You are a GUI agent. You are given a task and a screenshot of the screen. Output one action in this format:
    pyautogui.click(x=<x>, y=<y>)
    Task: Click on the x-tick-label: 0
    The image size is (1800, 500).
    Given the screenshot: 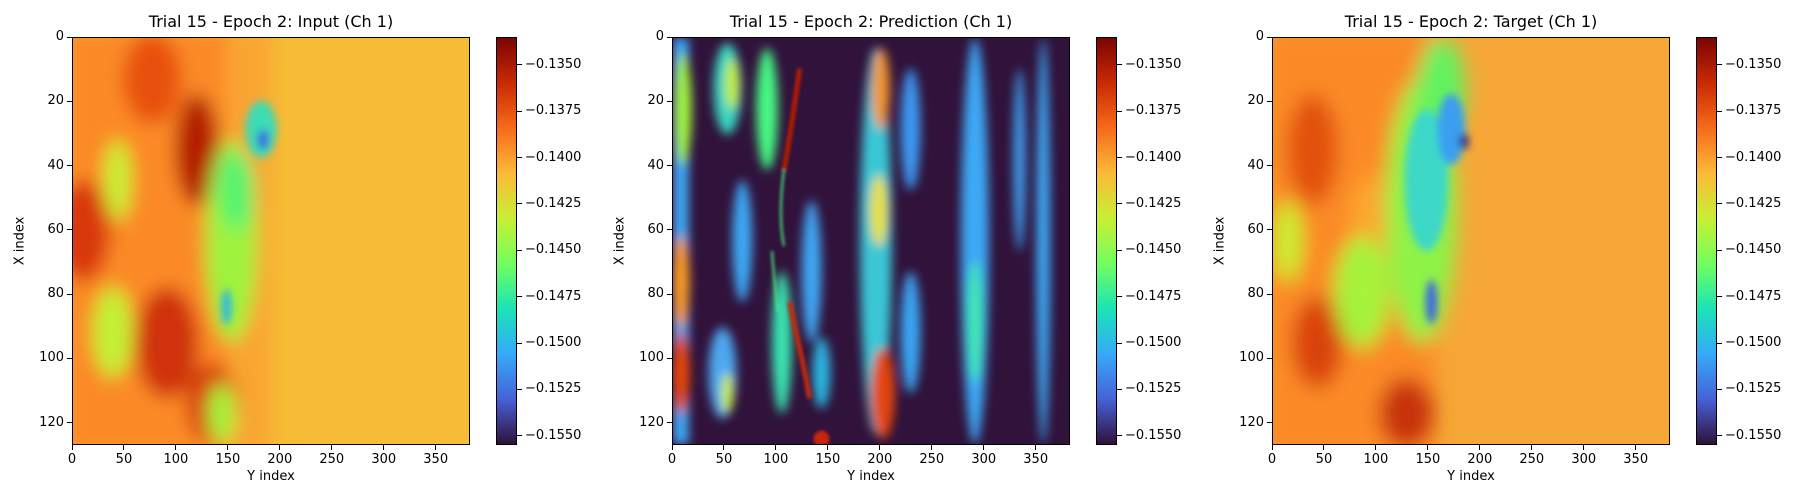 What is the action you would take?
    pyautogui.click(x=672, y=459)
    